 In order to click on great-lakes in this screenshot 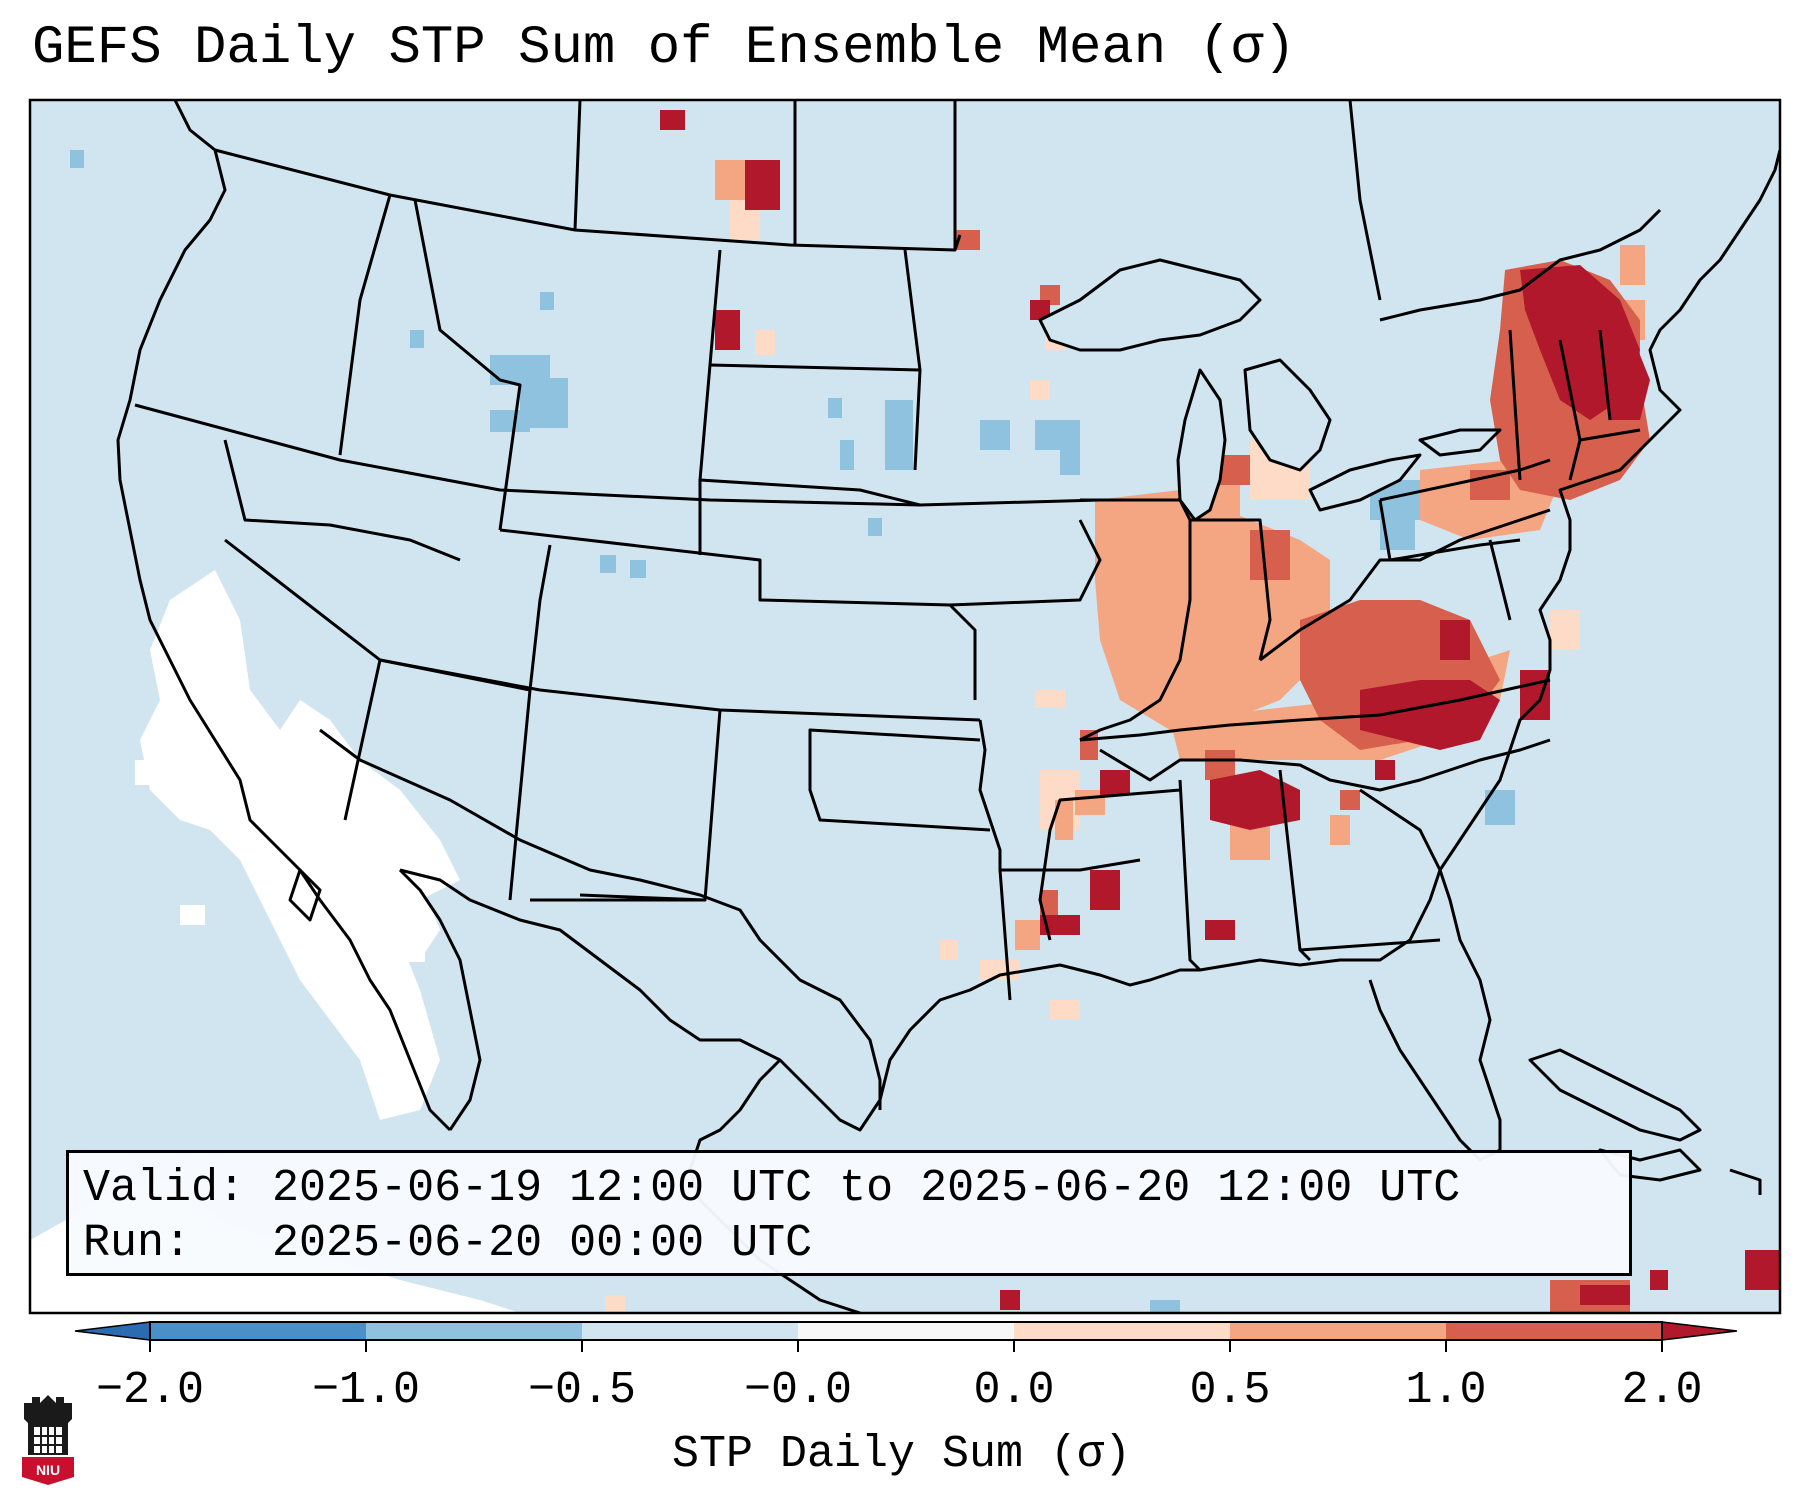, I will do `click(1270, 390)`.